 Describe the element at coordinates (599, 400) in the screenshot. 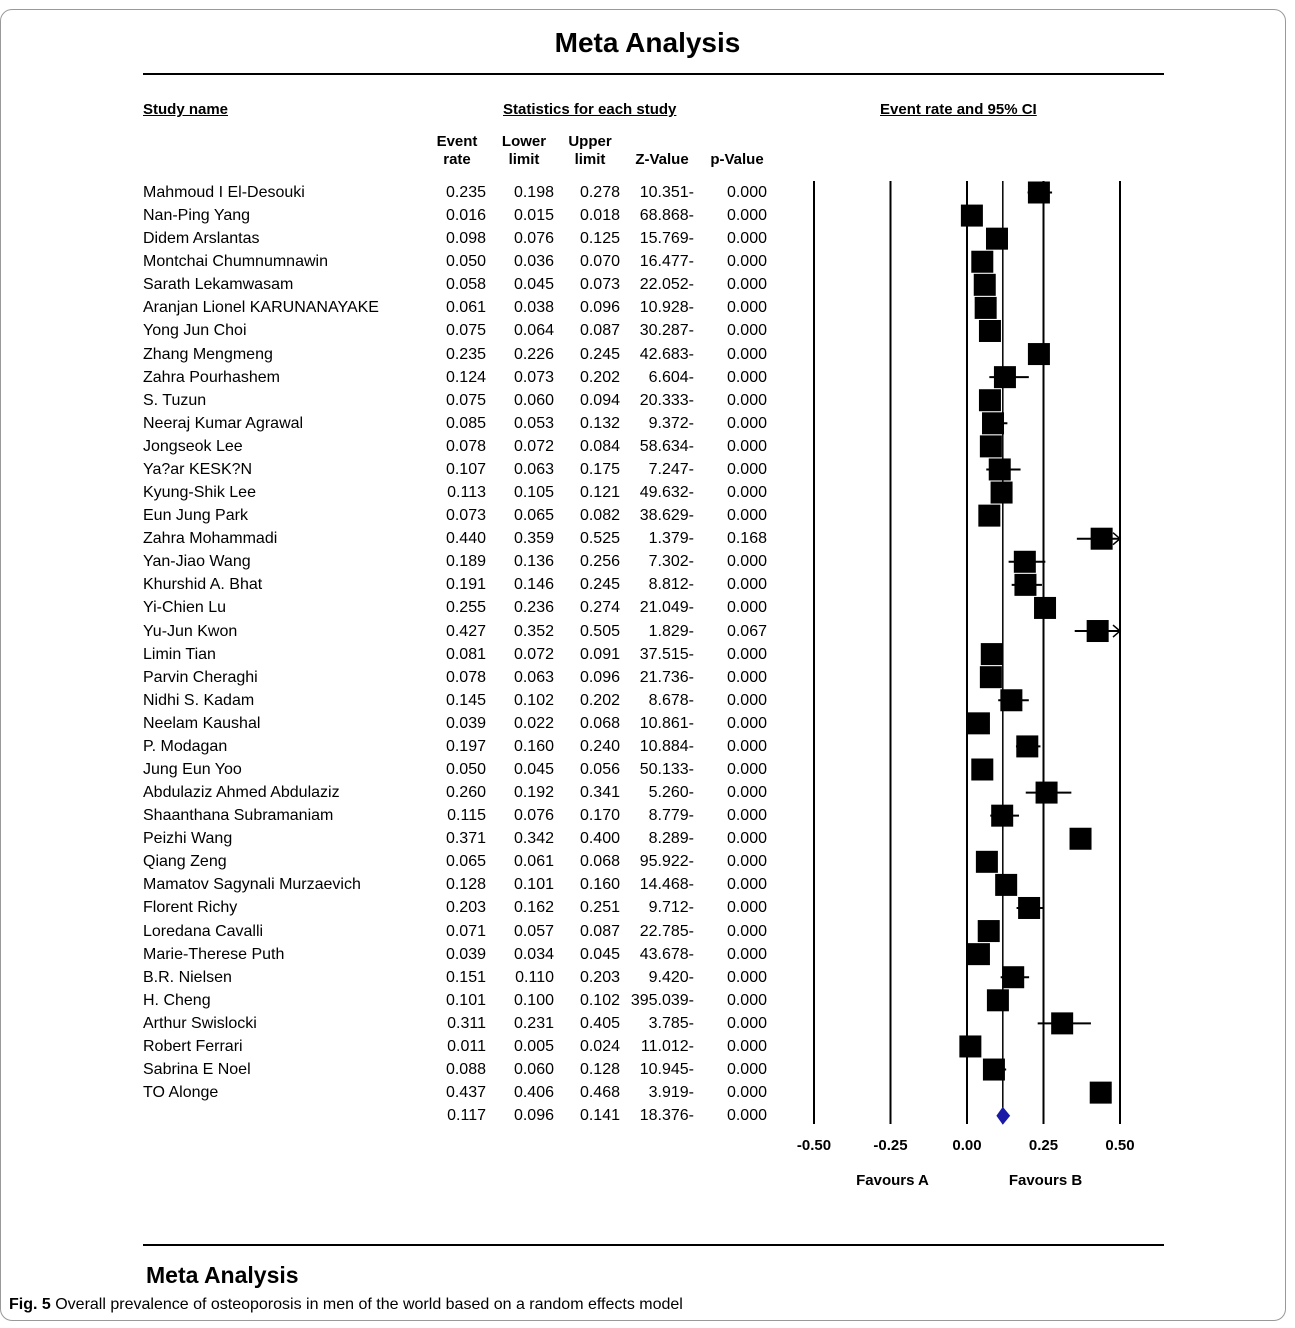

I see `upper-limit-cell: 0.094` at that location.